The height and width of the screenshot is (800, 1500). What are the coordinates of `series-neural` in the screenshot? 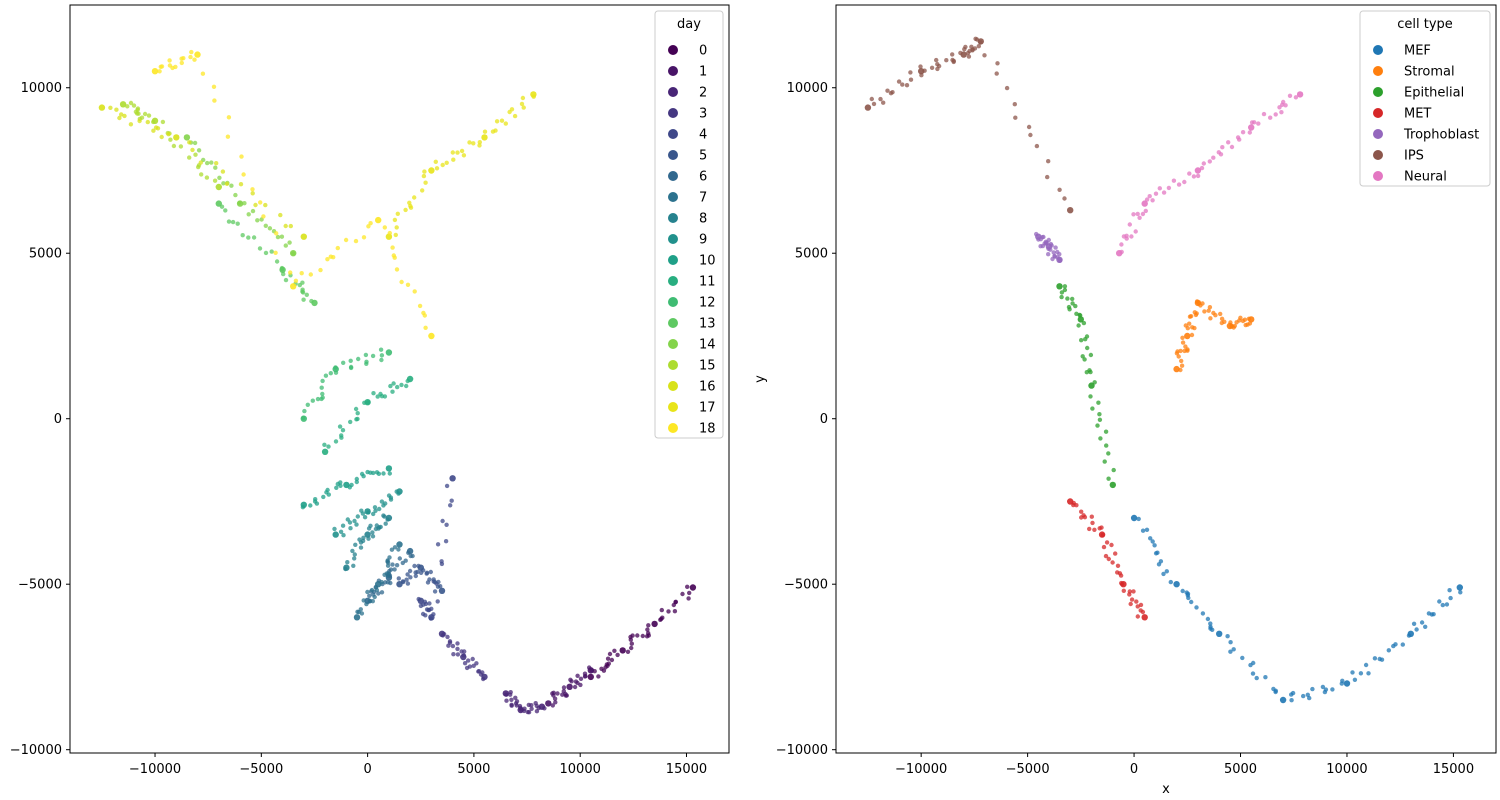 It's located at (1210, 174).